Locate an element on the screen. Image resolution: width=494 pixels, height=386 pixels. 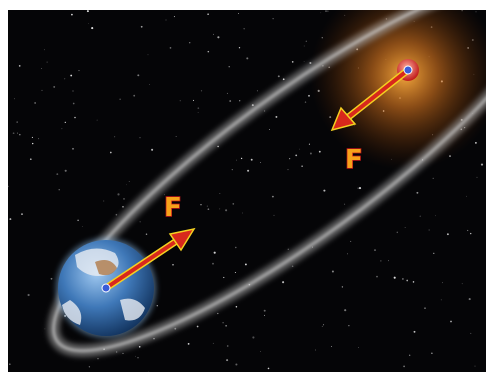
force-label: F is located at coordinates (173, 208).